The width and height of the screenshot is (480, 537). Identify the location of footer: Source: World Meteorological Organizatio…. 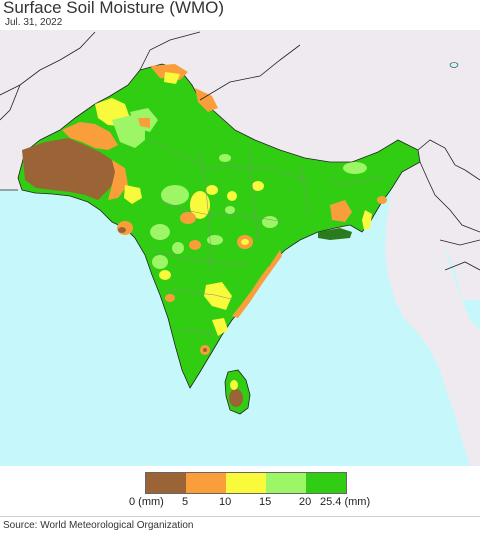
(240, 526).